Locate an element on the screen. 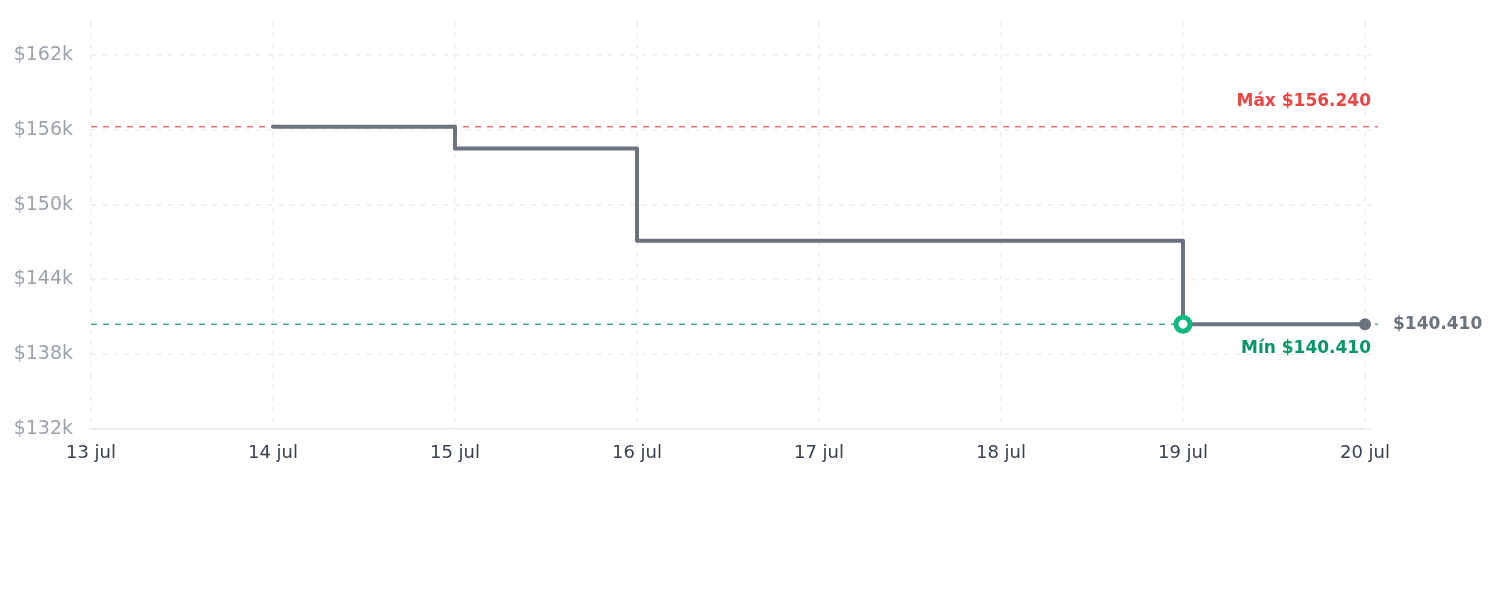 The height and width of the screenshot is (607, 1504). x-tick-label: 15 jul is located at coordinates (455, 452).